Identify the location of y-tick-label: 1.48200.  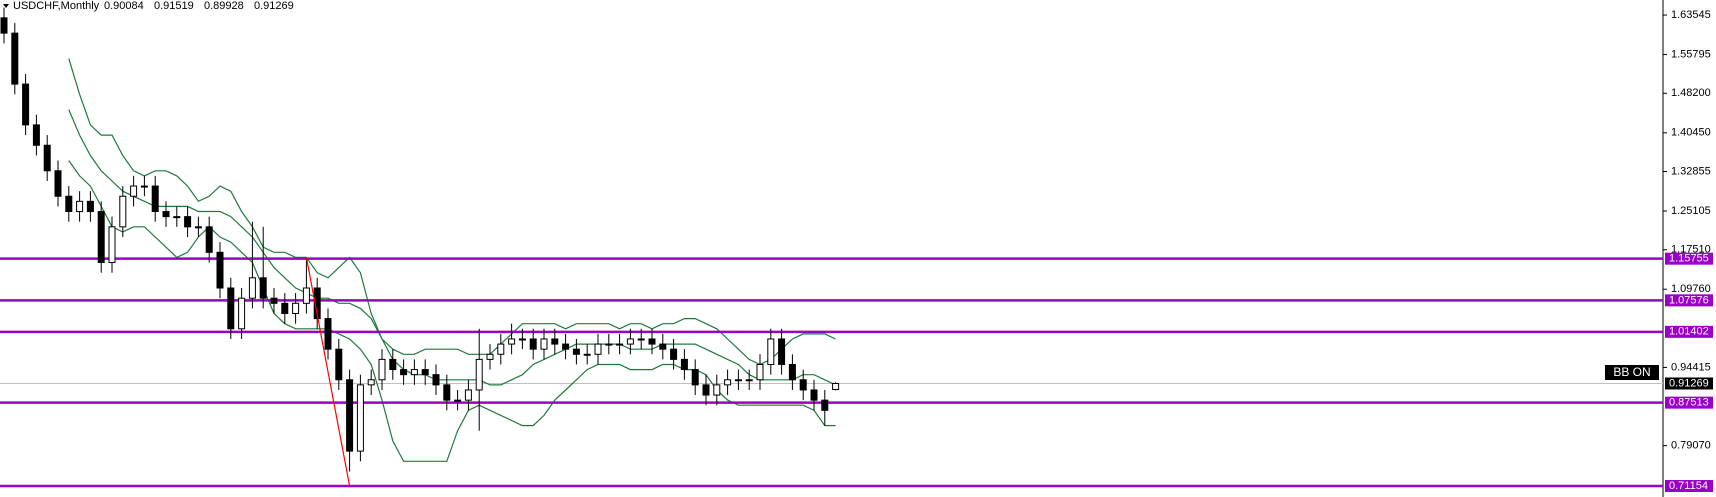
(1691, 93).